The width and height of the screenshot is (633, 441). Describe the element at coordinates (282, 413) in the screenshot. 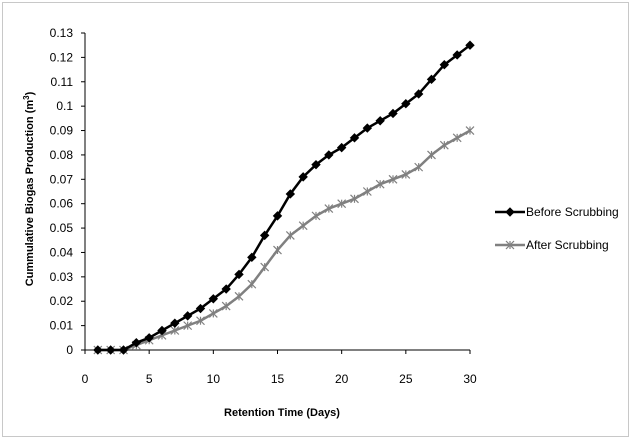

I see `x-axis-title: Retention Time (Days)` at that location.